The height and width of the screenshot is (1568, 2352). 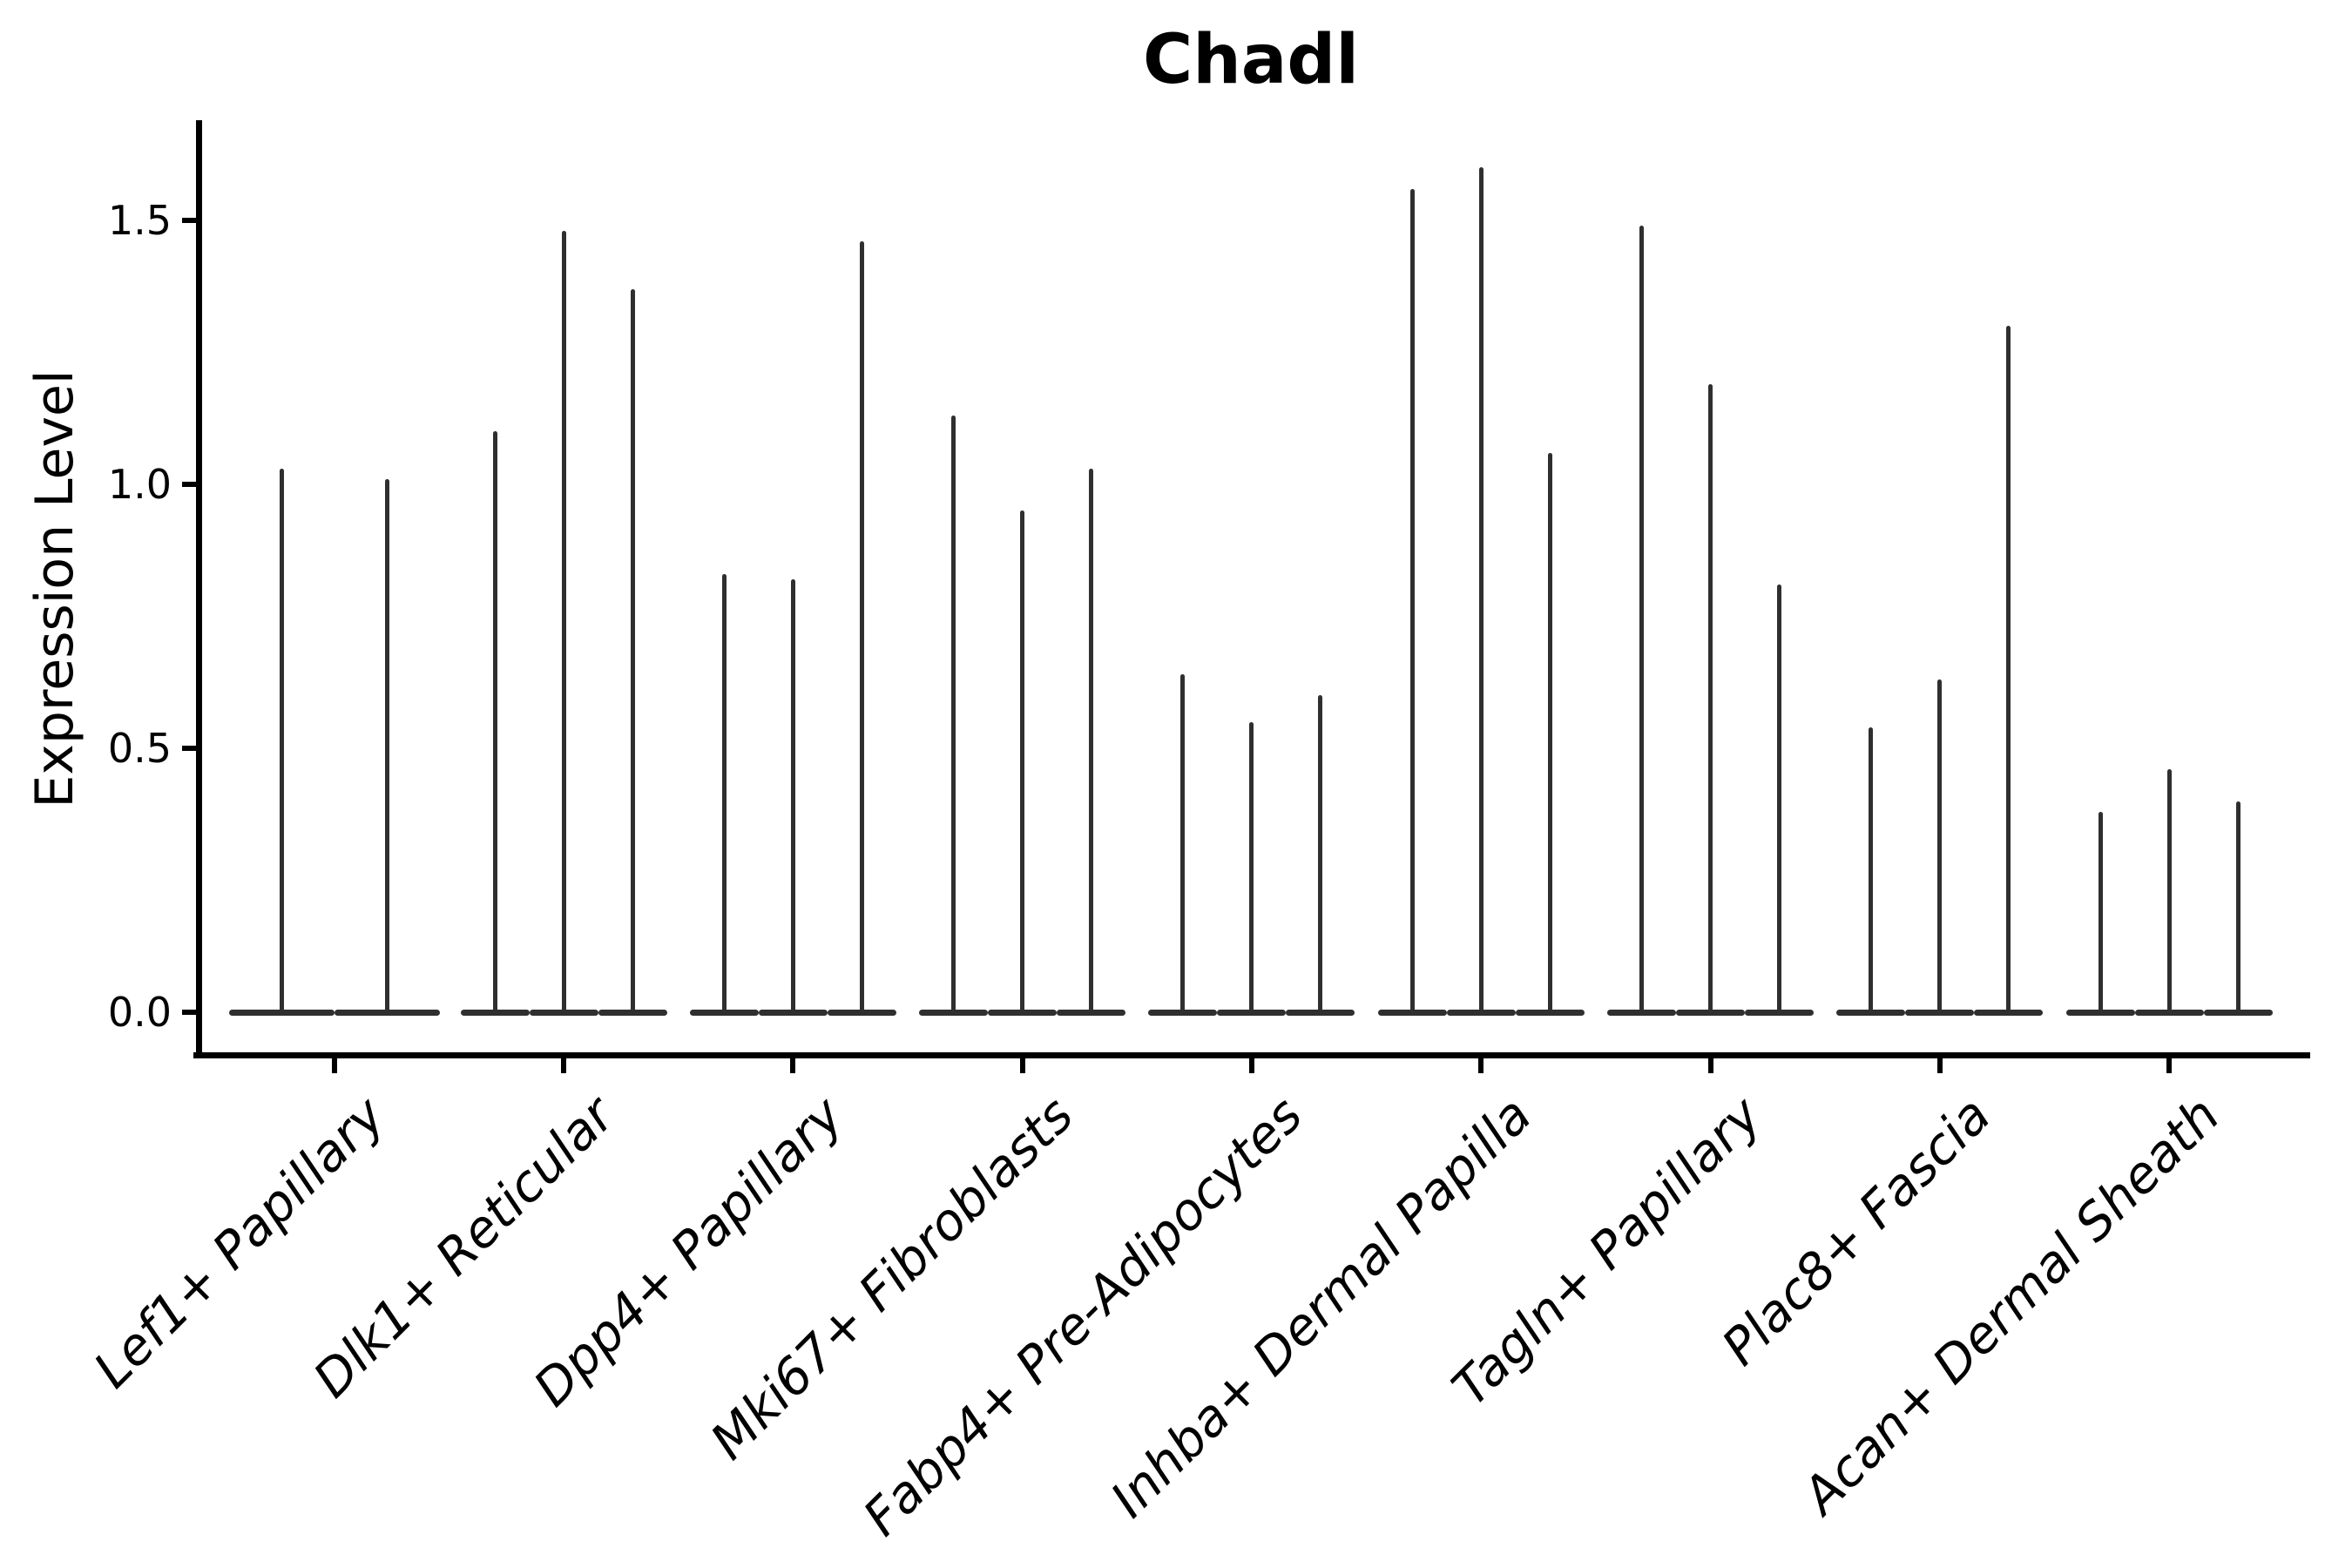 What do you see at coordinates (189, 485) in the screenshot?
I see `y-tick-1.0` at bounding box center [189, 485].